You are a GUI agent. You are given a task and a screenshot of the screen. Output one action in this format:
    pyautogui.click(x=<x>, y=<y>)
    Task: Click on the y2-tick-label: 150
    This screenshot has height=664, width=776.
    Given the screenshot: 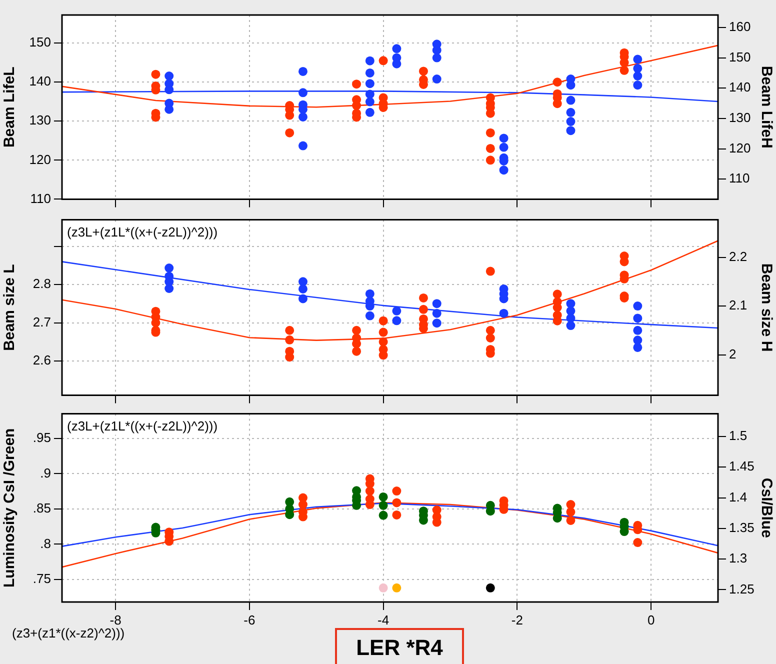 What is the action you would take?
    pyautogui.click(x=740, y=56)
    